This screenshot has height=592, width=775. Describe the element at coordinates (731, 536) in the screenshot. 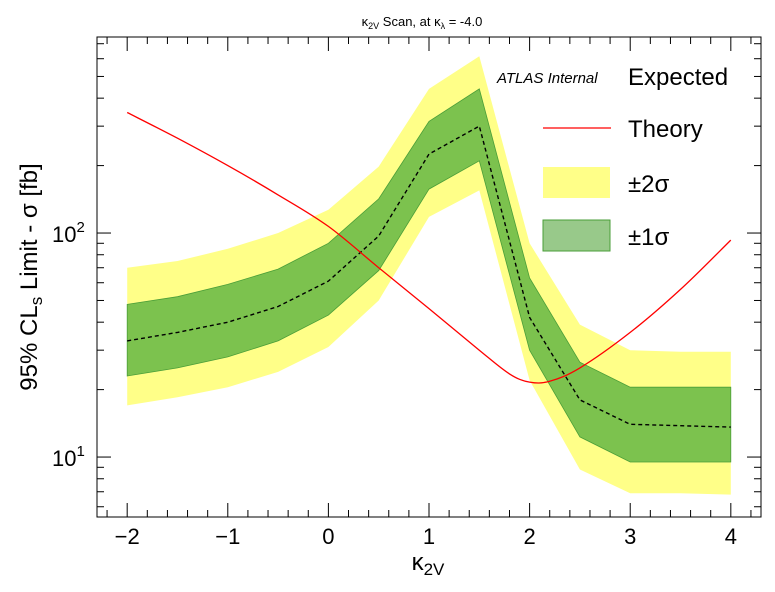

I see `x-tick-label: 4` at that location.